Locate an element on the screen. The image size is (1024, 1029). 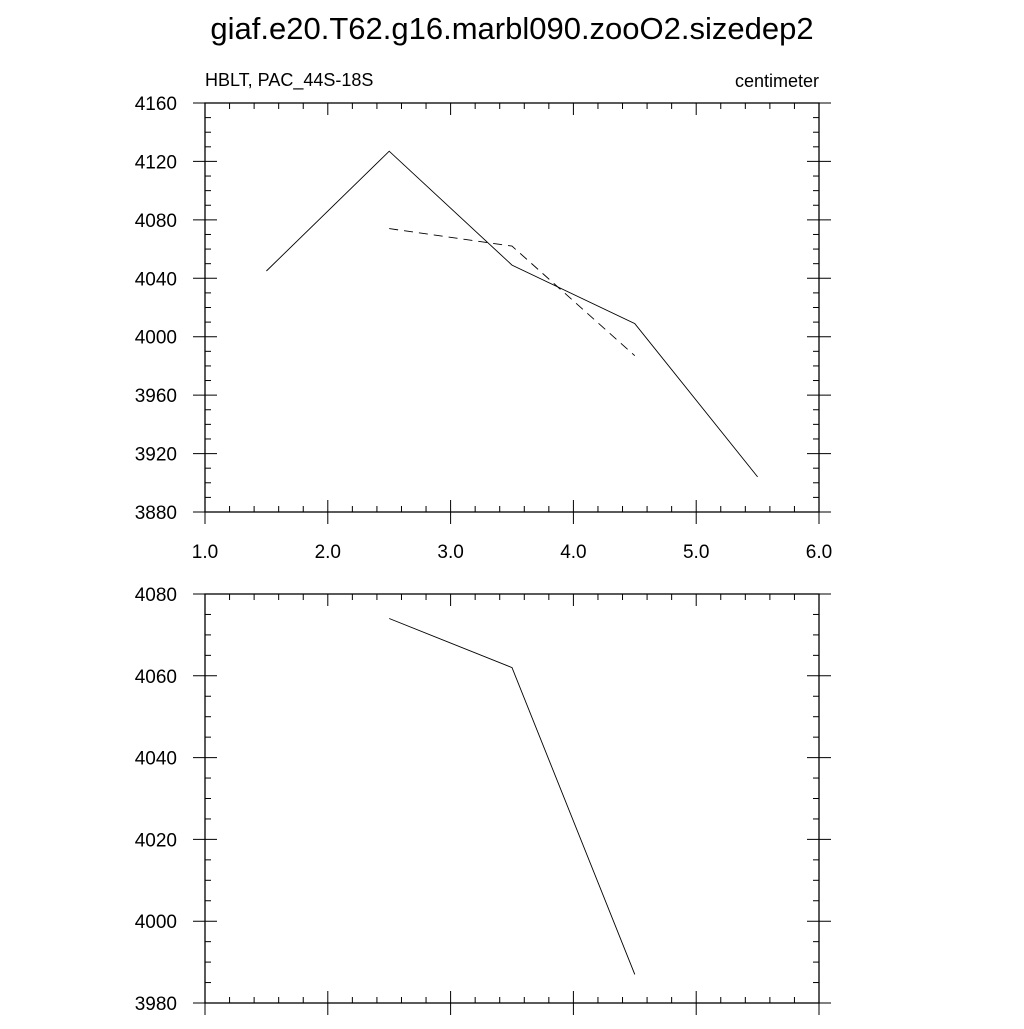
chart-title: giaf.e20.T62.g16.marbl090.zooO2.sizedep2 is located at coordinates (511, 28).